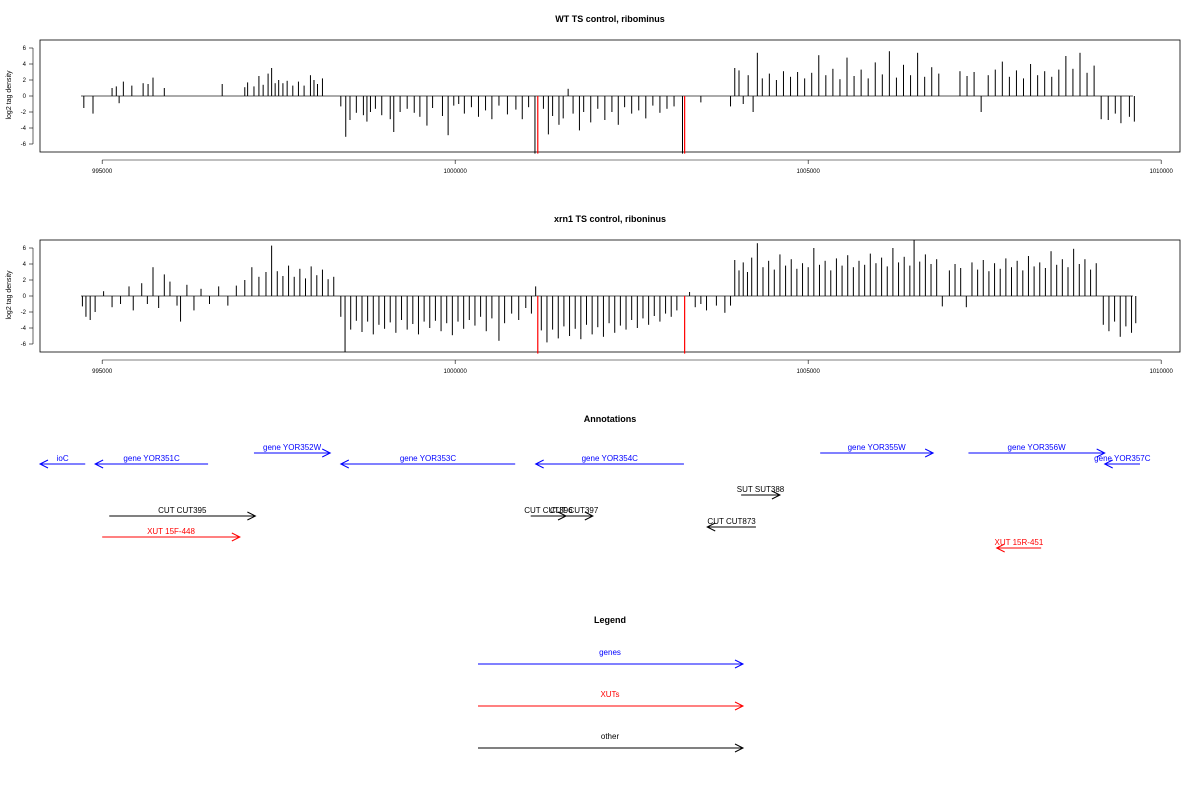  Describe the element at coordinates (809, 372) in the screenshot. I see `xrn1-x-tick-label: 1005000` at that location.